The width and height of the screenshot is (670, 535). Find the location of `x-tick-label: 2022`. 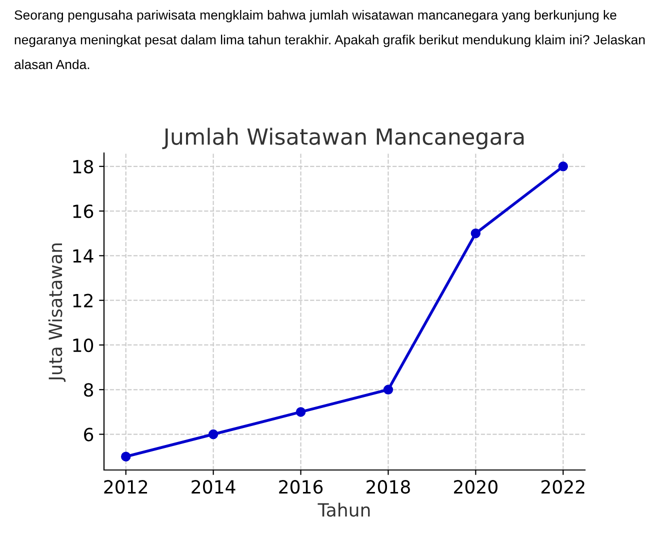

x-tick-label: 2022 is located at coordinates (562, 487).